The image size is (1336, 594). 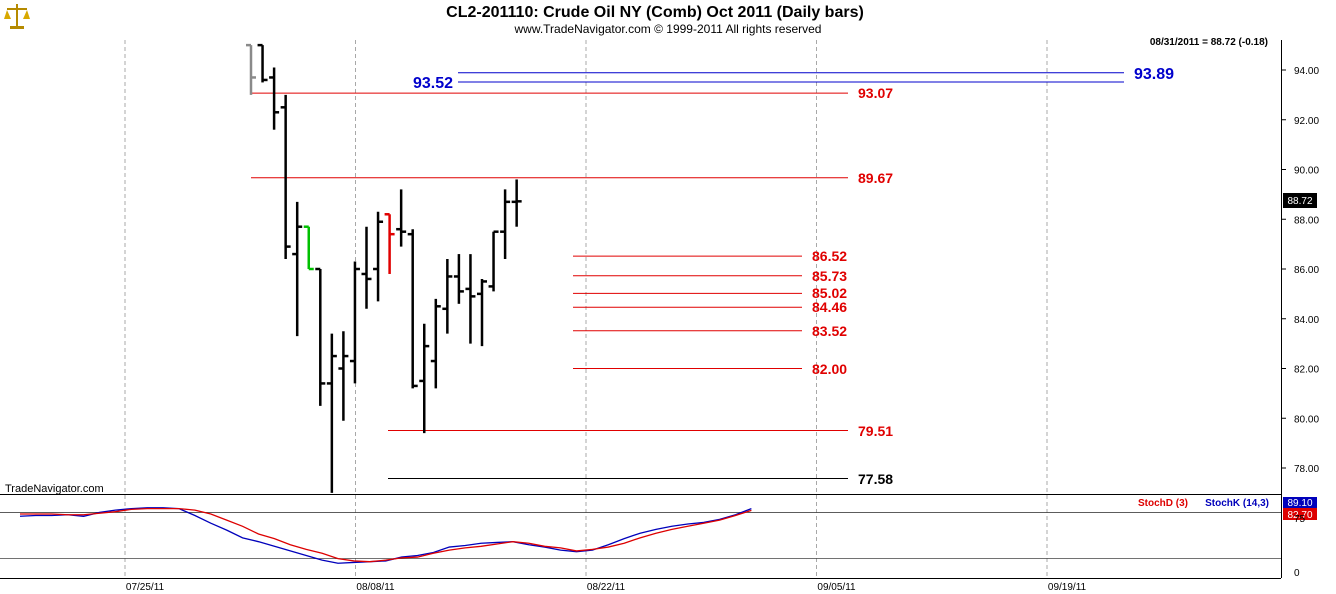 What do you see at coordinates (1306, 469) in the screenshot?
I see `price-tick-label: 78.00` at bounding box center [1306, 469].